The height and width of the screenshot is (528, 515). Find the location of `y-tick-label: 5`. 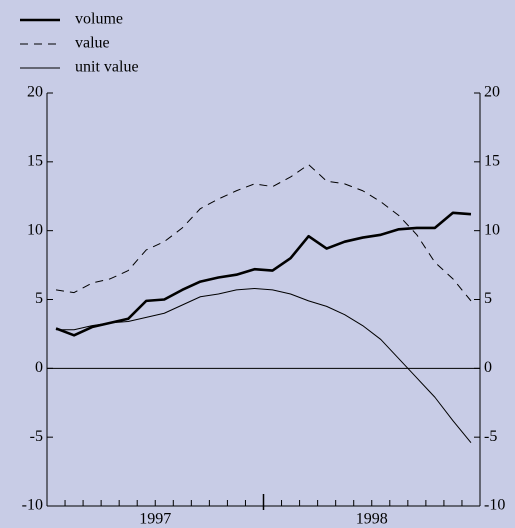

y-tick-label: 5 is located at coordinates (39, 298).